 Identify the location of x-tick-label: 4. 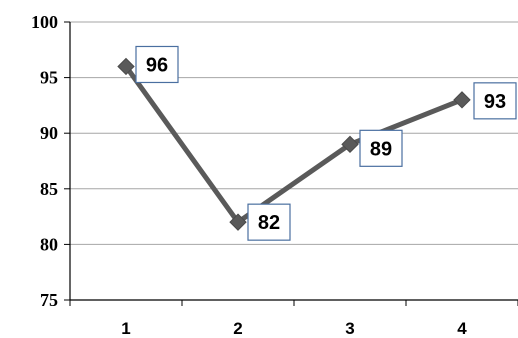
(462, 328).